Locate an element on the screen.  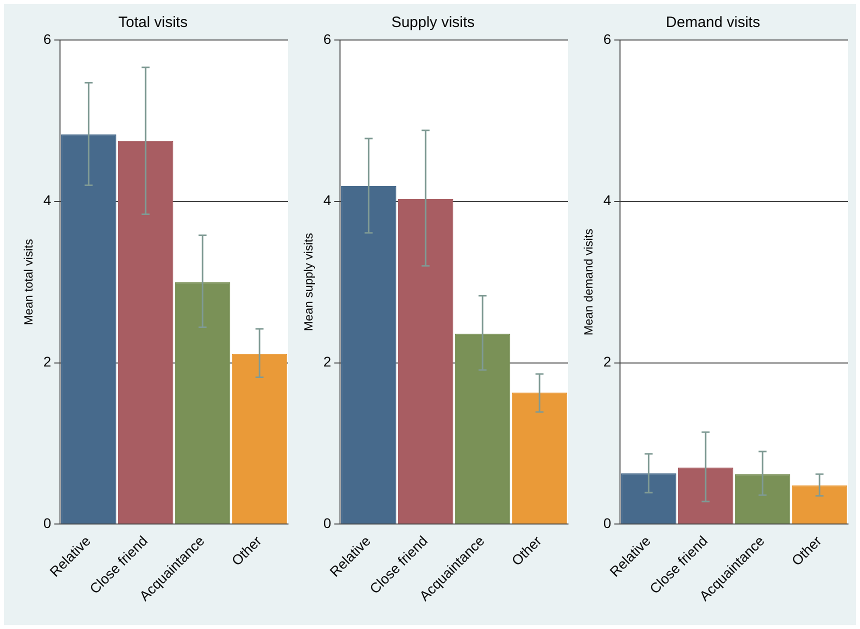
chart-title: Demand visits is located at coordinates (713, 23).